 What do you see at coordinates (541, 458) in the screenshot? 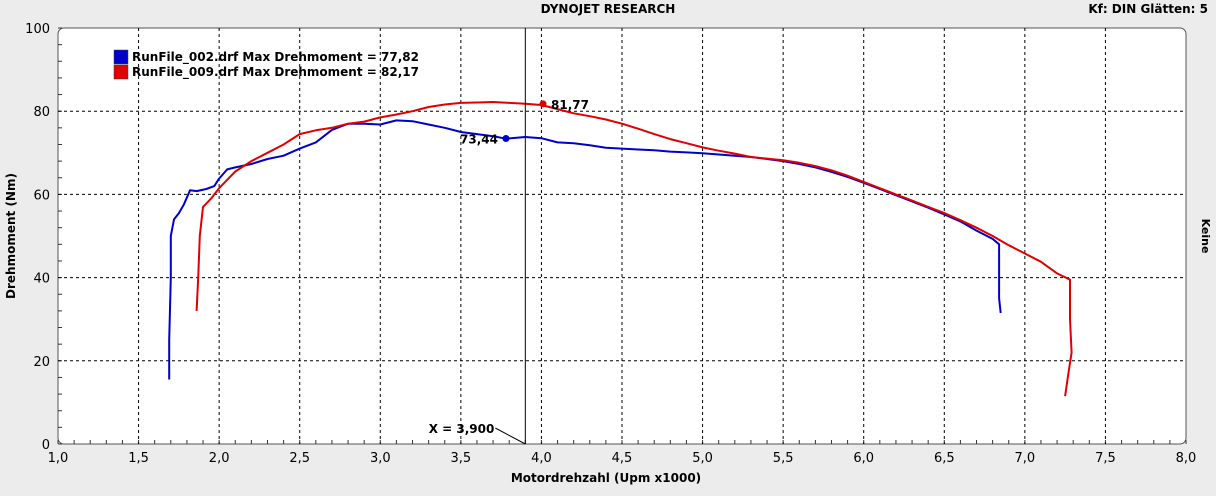
I see `x-tick-label: 4,0` at bounding box center [541, 458].